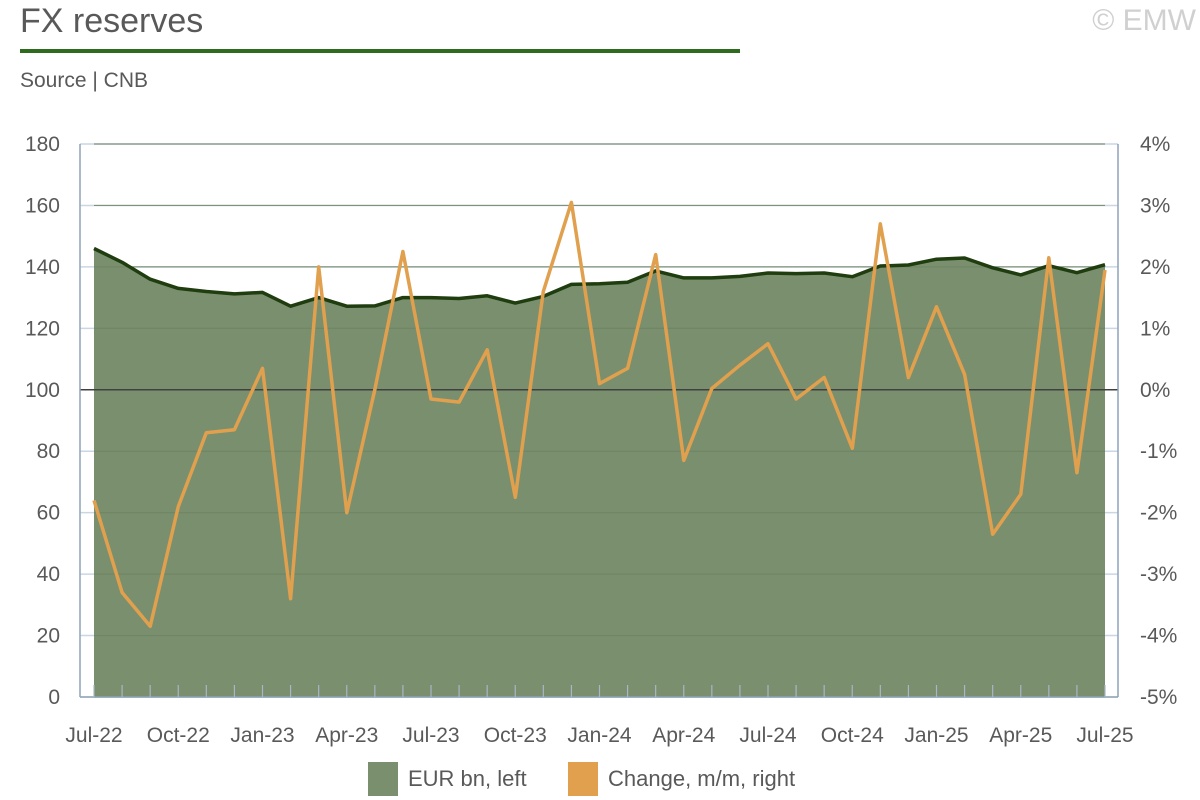 This screenshot has width=1200, height=800. I want to click on y-right-tick-label: -5%, so click(1158, 697).